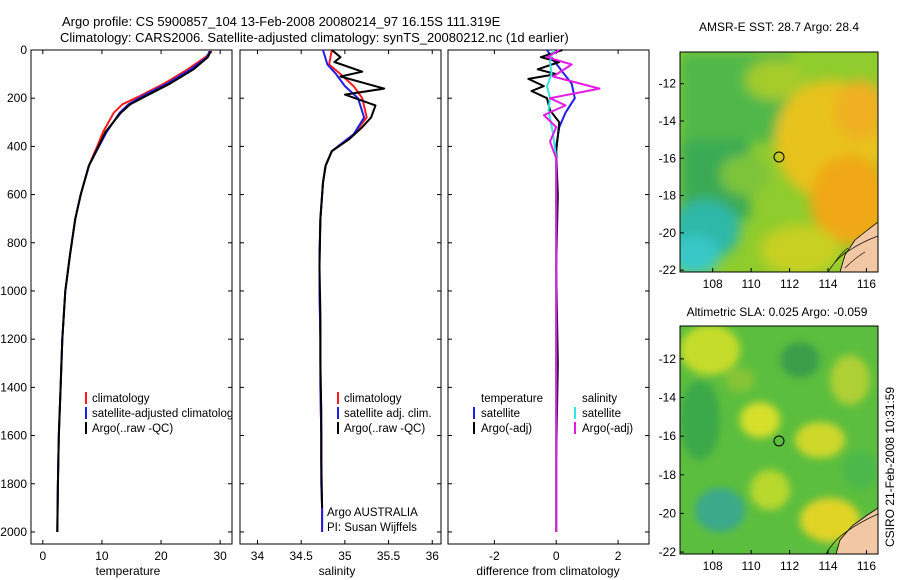 The width and height of the screenshot is (900, 580). I want to click on x-tick-label: 34, so click(258, 556).